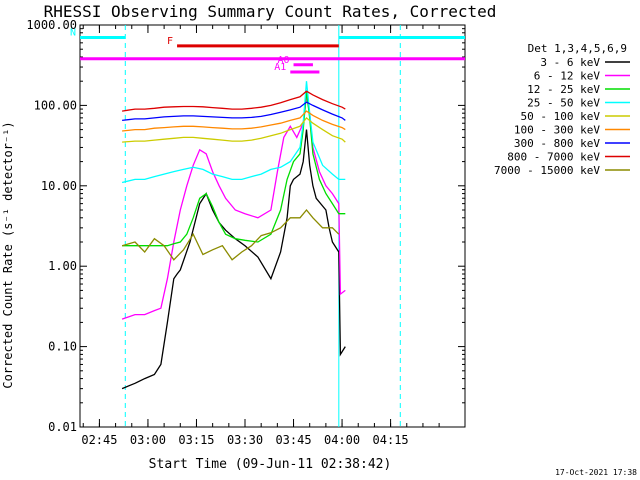  What do you see at coordinates (51, 25) in the screenshot?
I see `y-tick-label: 1000.00` at bounding box center [51, 25].